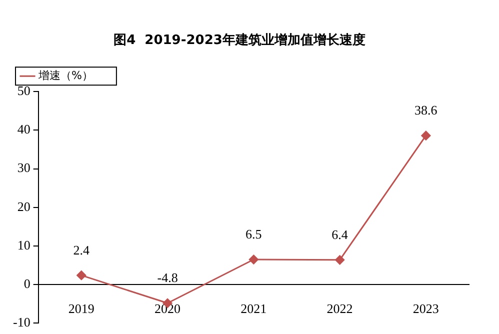 This screenshot has width=499, height=334. I want to click on chart-title: 图4 2019-2023年建筑业增加值增长速度, so click(240, 40).